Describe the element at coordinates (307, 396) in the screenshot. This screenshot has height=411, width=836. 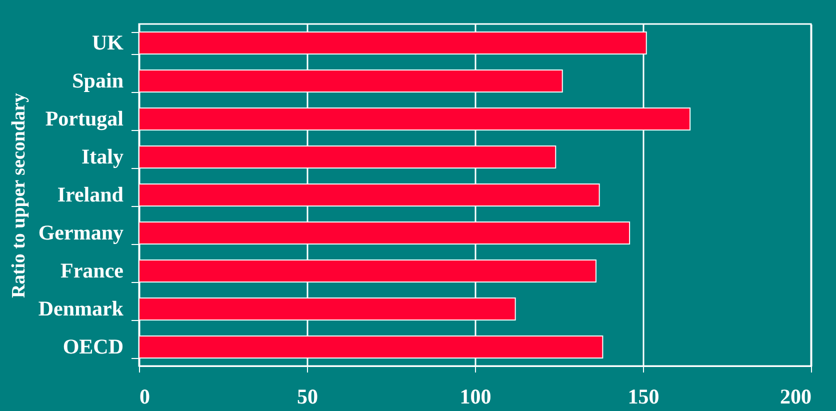
I see `x-tick-label: 50` at that location.